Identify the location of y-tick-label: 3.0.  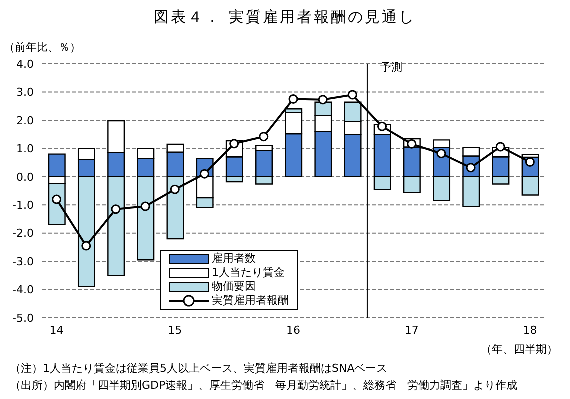
(25, 93).